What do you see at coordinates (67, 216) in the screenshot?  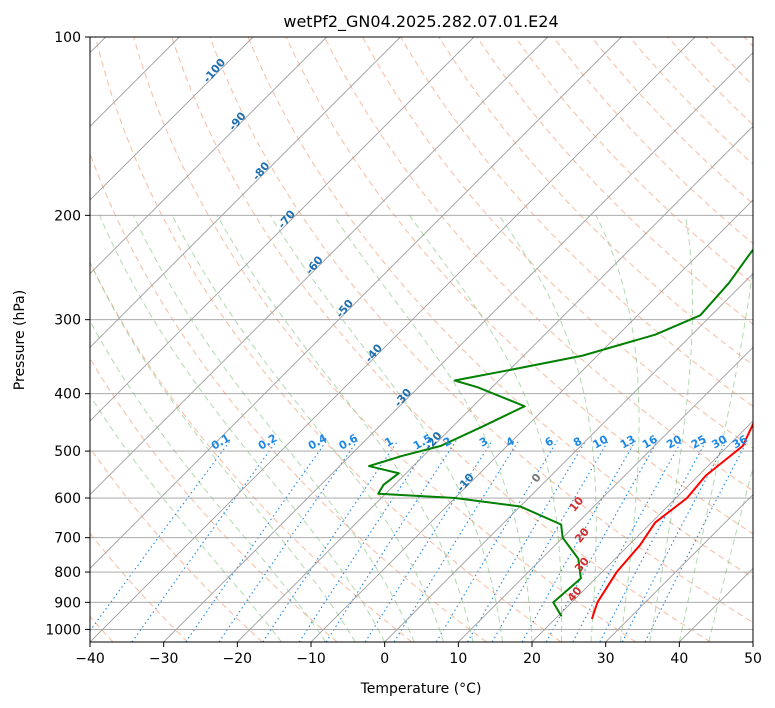 I see `y-tick-label: 200` at bounding box center [67, 216].